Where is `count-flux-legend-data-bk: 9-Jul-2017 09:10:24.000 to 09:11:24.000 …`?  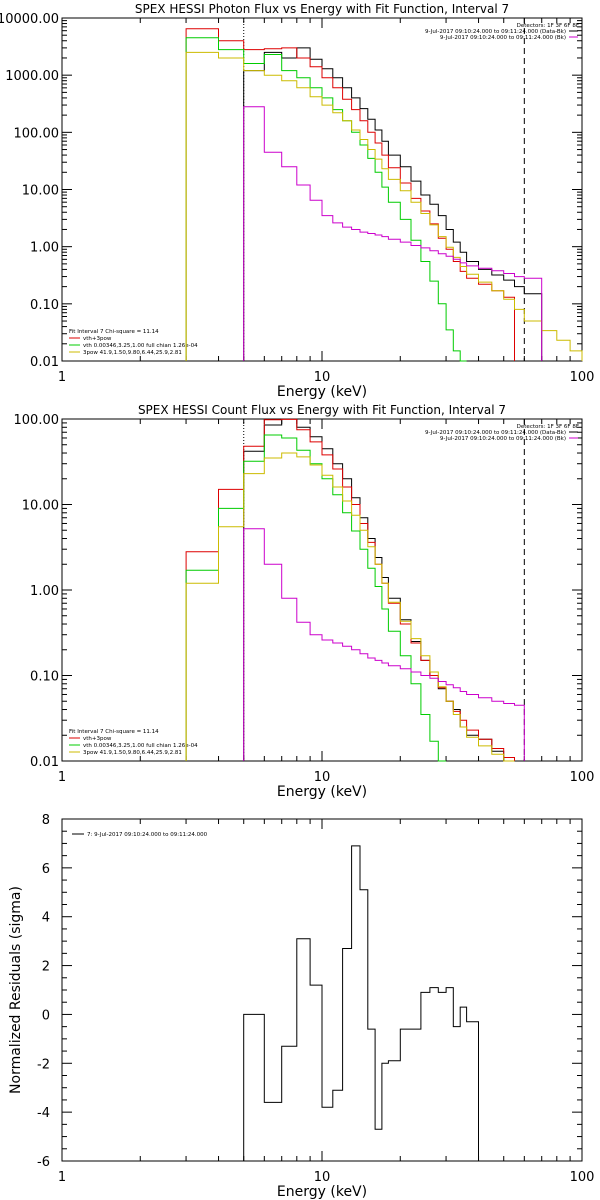
count-flux-legend-data-bk: 9-Jul-2017 09:10:24.000 to 09:11:24.000 … is located at coordinates (495, 433).